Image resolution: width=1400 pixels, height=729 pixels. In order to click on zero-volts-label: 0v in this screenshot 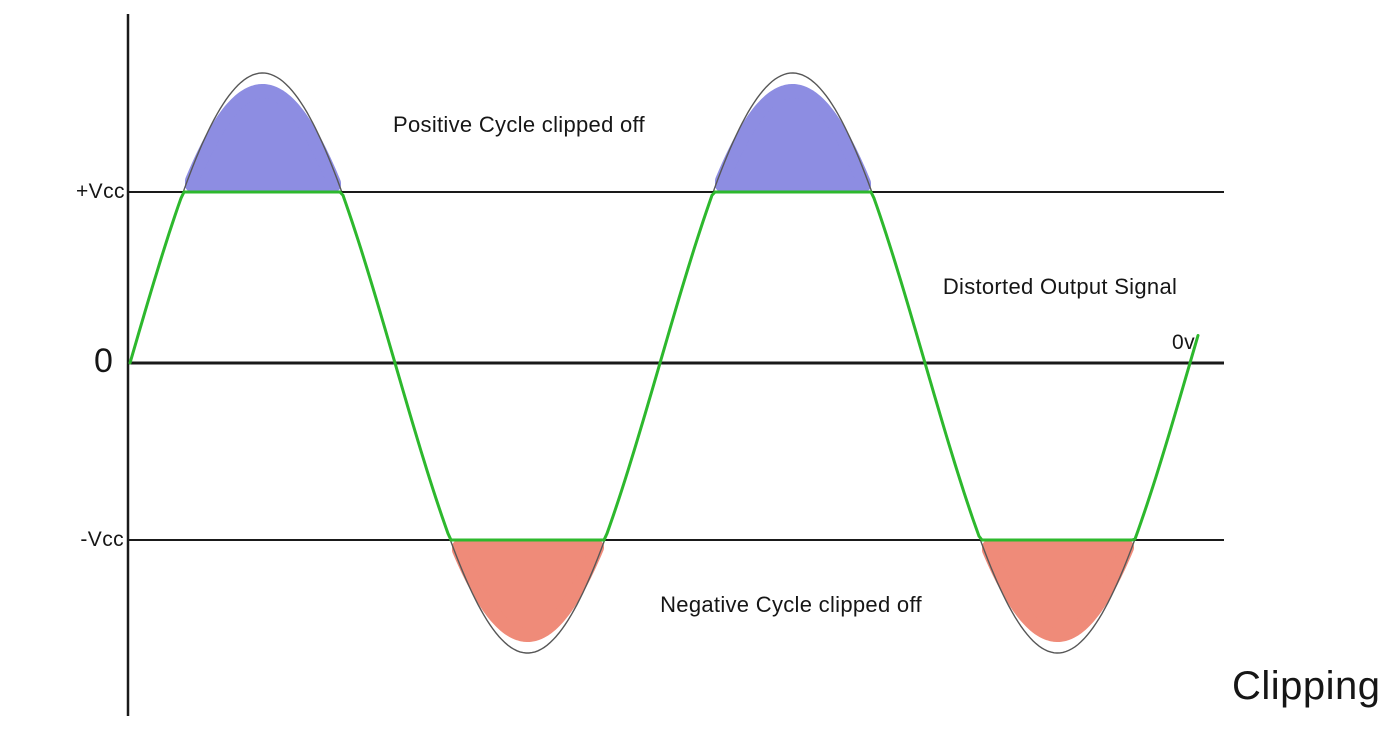, I will do `click(1183, 342)`.